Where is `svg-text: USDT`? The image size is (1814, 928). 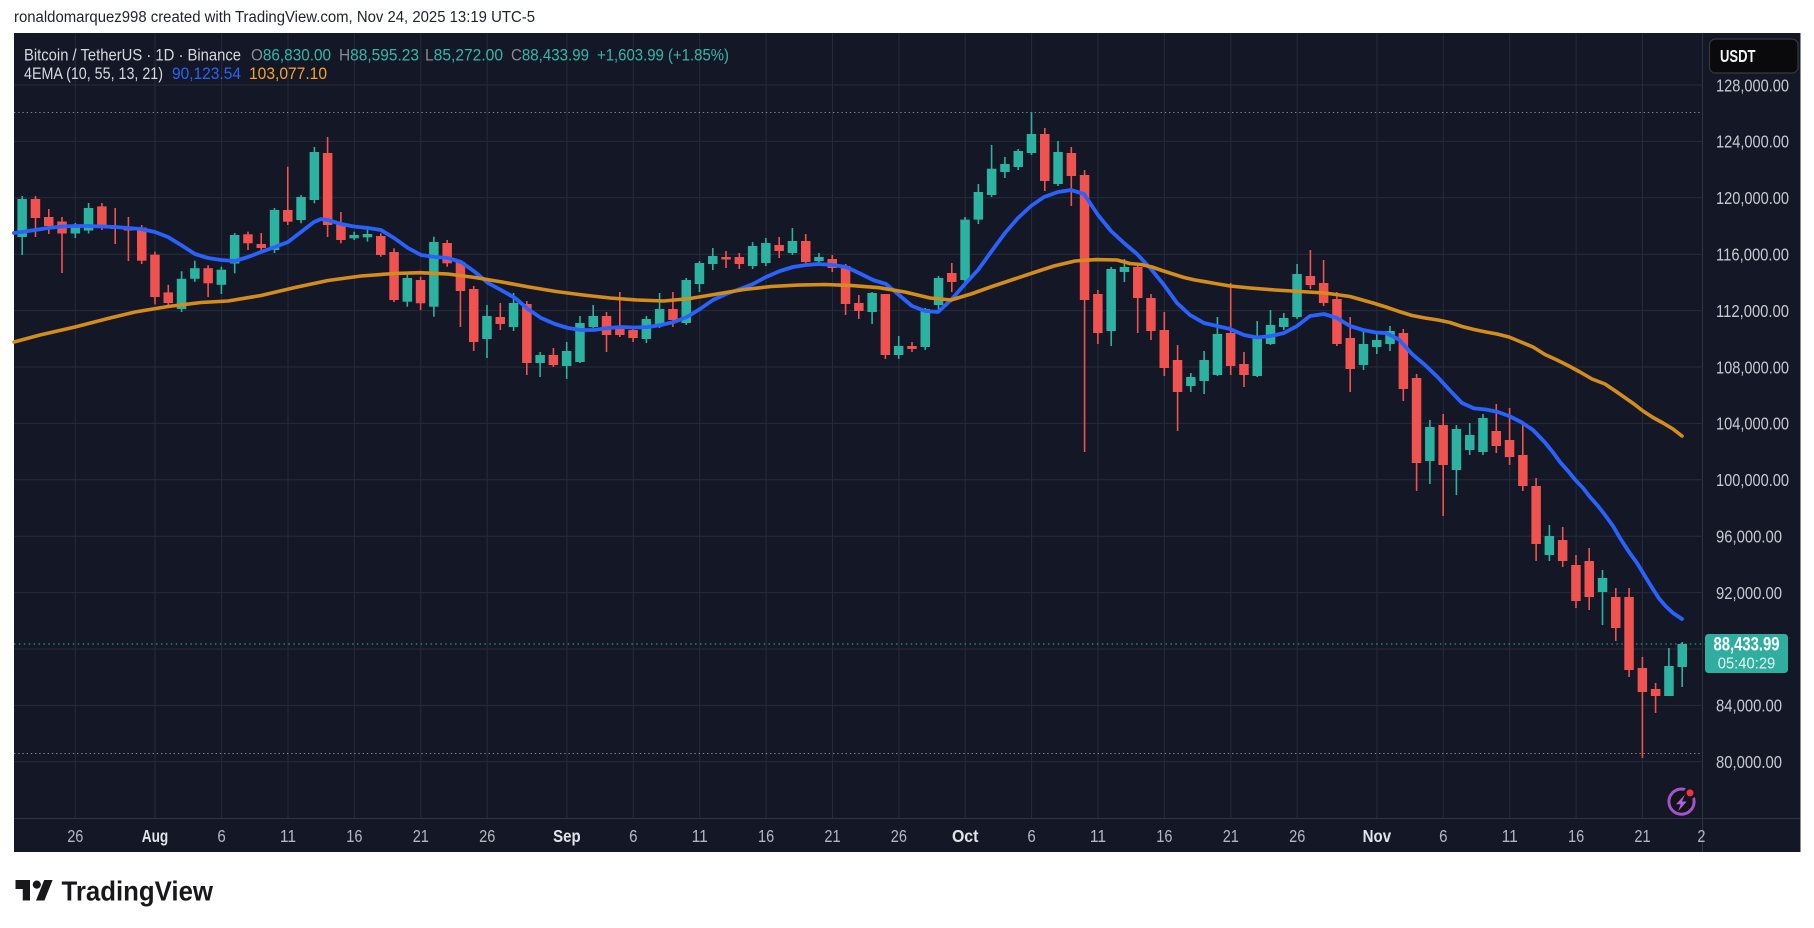 svg-text: USDT is located at coordinates (1738, 56).